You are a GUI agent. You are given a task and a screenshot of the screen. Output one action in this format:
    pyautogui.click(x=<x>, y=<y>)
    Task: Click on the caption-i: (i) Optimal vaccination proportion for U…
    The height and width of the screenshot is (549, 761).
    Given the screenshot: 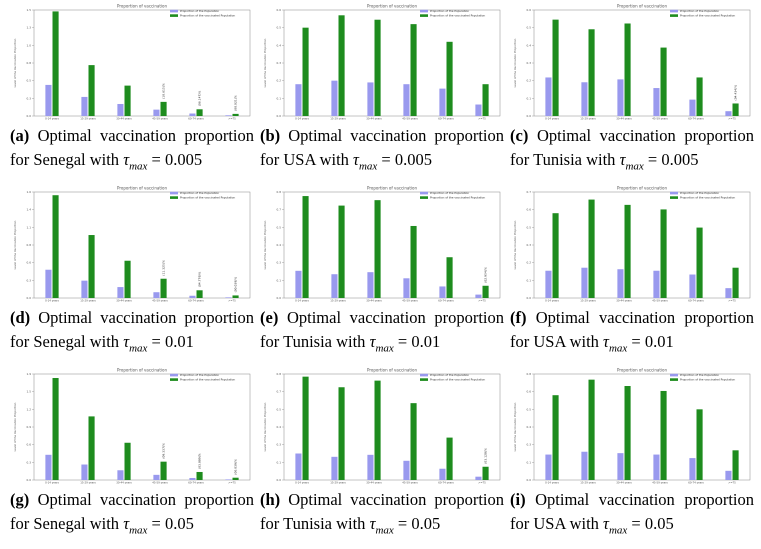 What is the action you would take?
    pyautogui.click(x=632, y=515)
    